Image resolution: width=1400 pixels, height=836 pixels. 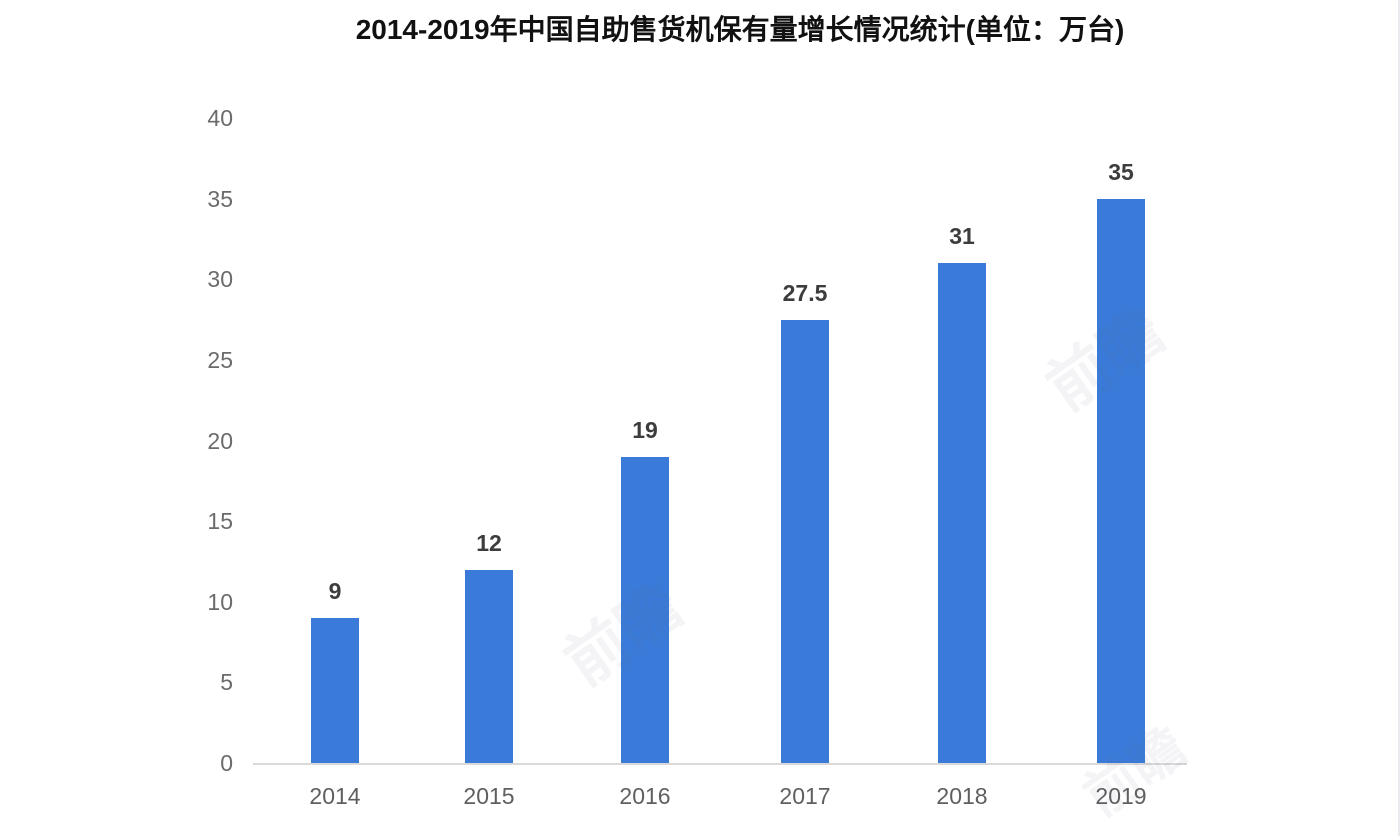 What do you see at coordinates (220, 601) in the screenshot?
I see `y-axis-tick-label: 10` at bounding box center [220, 601].